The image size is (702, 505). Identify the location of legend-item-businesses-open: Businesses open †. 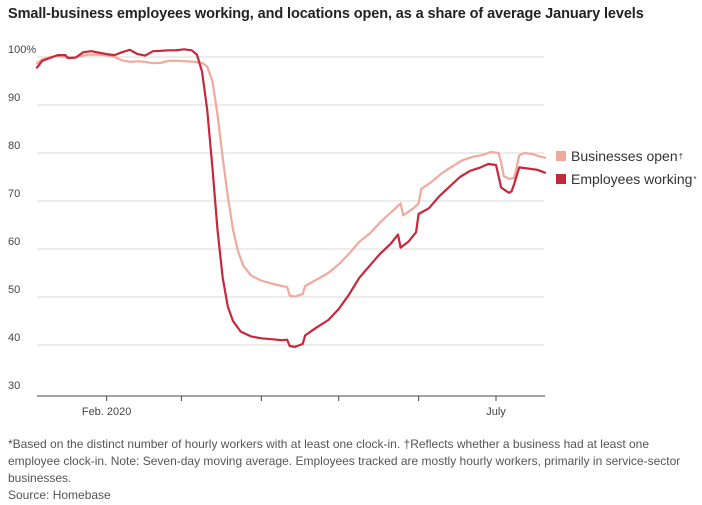
(619, 156).